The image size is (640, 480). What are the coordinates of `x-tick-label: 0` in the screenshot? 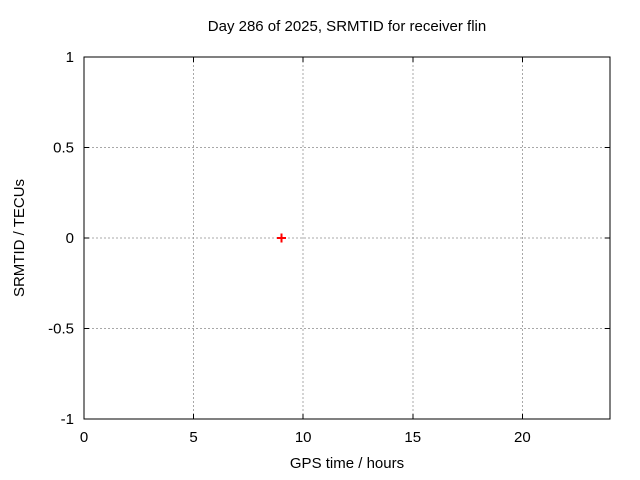 It's located at (84, 437).